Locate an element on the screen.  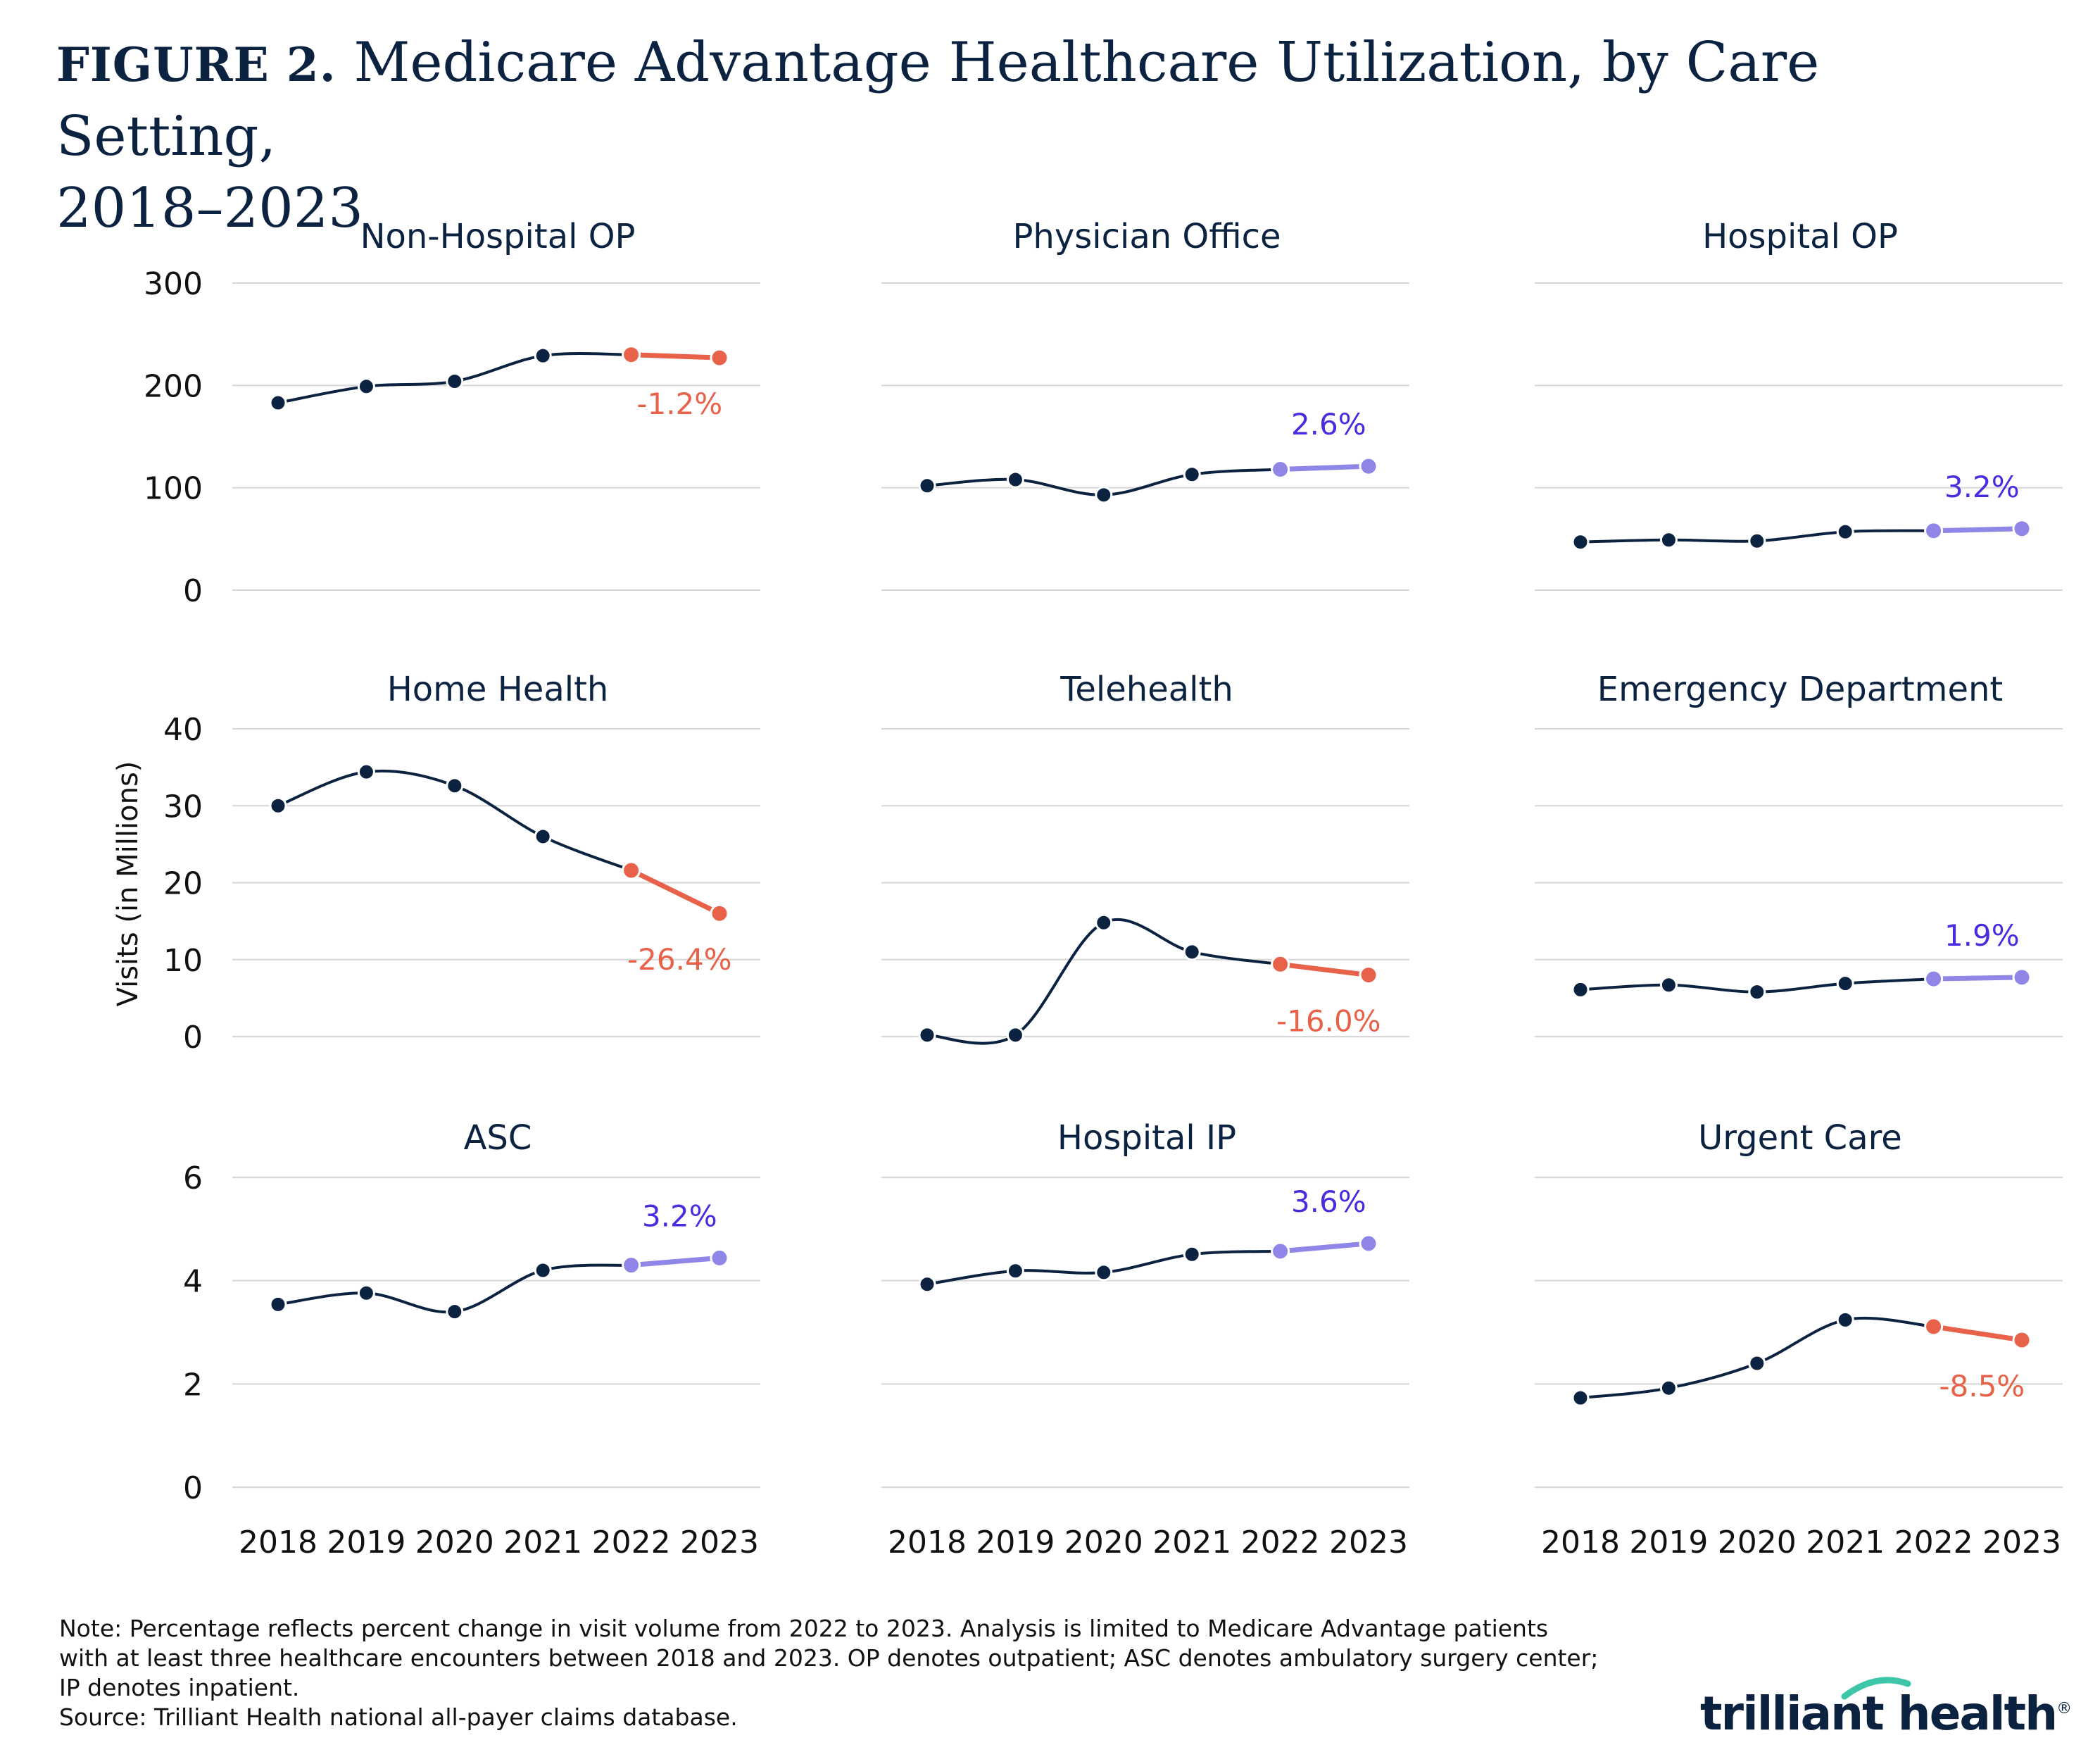
panel-home-health: 0 10 20 30 40 Home Health -26.4% is located at coordinates (461, 863).